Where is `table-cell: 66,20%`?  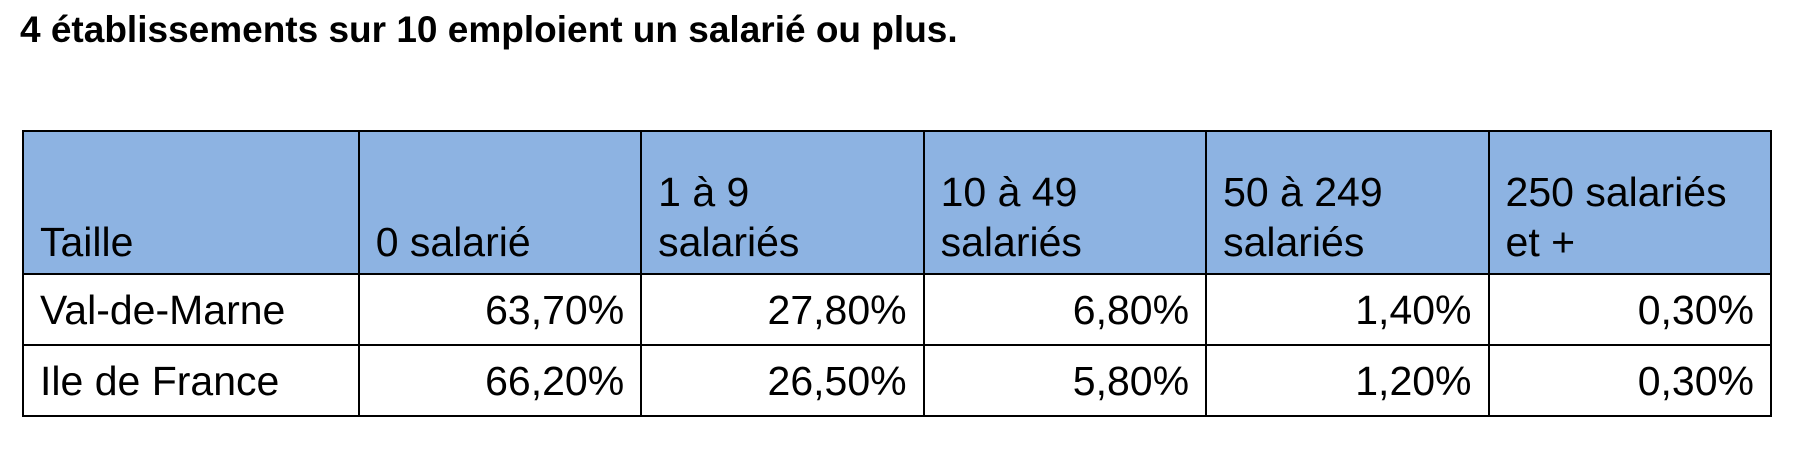 table-cell: 66,20% is located at coordinates (500, 380).